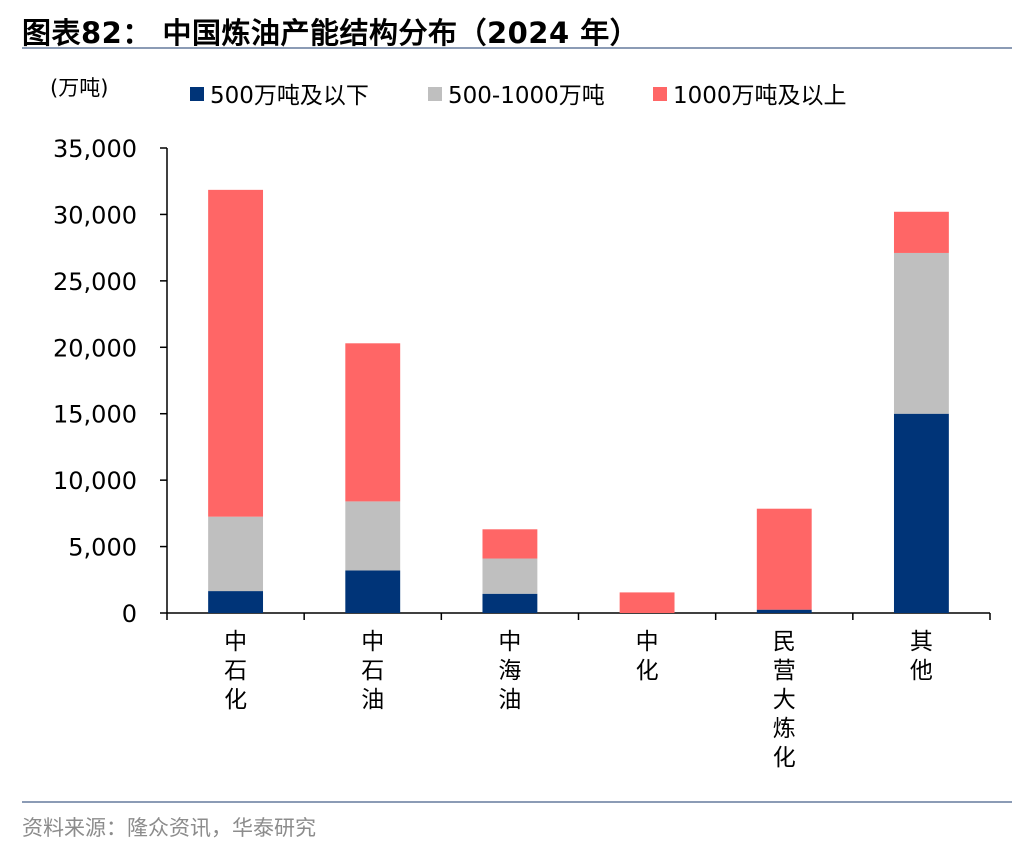  Describe the element at coordinates (95, 215) in the screenshot. I see `y-tick-label: 30,000` at that location.